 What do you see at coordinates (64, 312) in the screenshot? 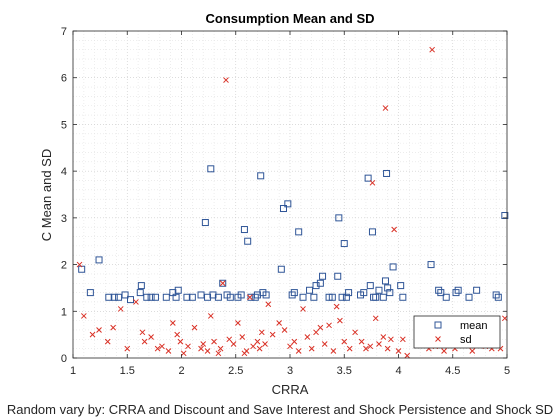
I see `y-tick-label: 1` at bounding box center [64, 312].